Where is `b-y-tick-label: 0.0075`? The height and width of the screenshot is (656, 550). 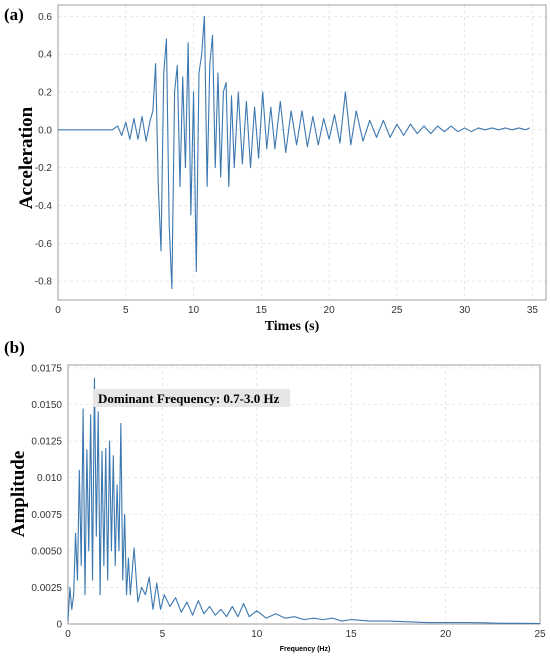
b-y-tick-label: 0.0075 is located at coordinates (46, 515).